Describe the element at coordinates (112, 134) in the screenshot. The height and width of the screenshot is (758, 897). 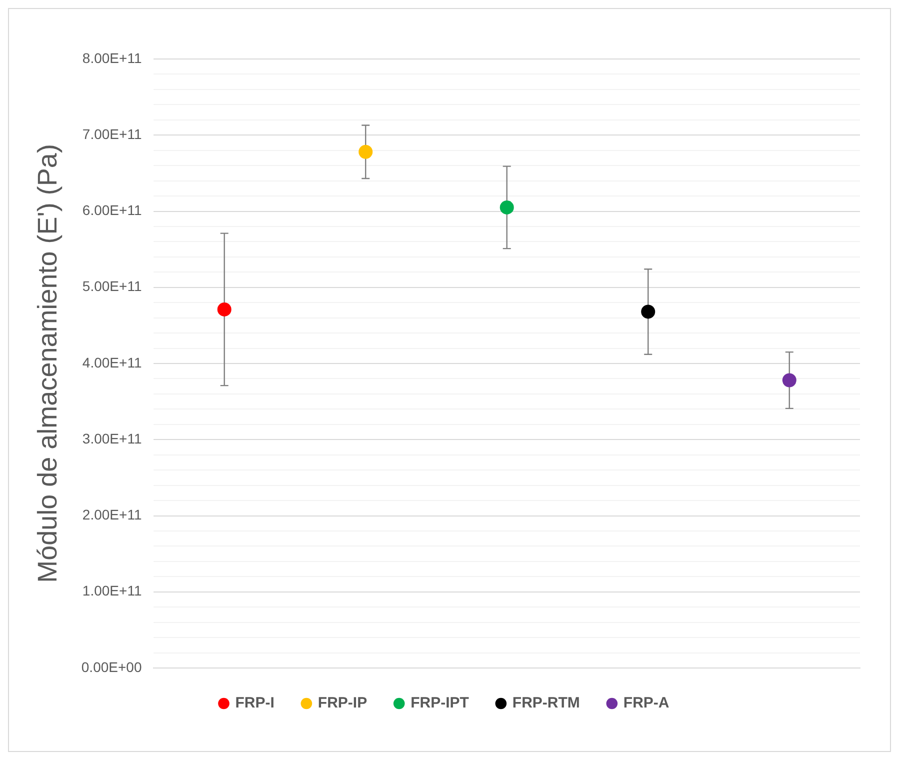
I see `y-tick-label: 7.00E+11` at that location.